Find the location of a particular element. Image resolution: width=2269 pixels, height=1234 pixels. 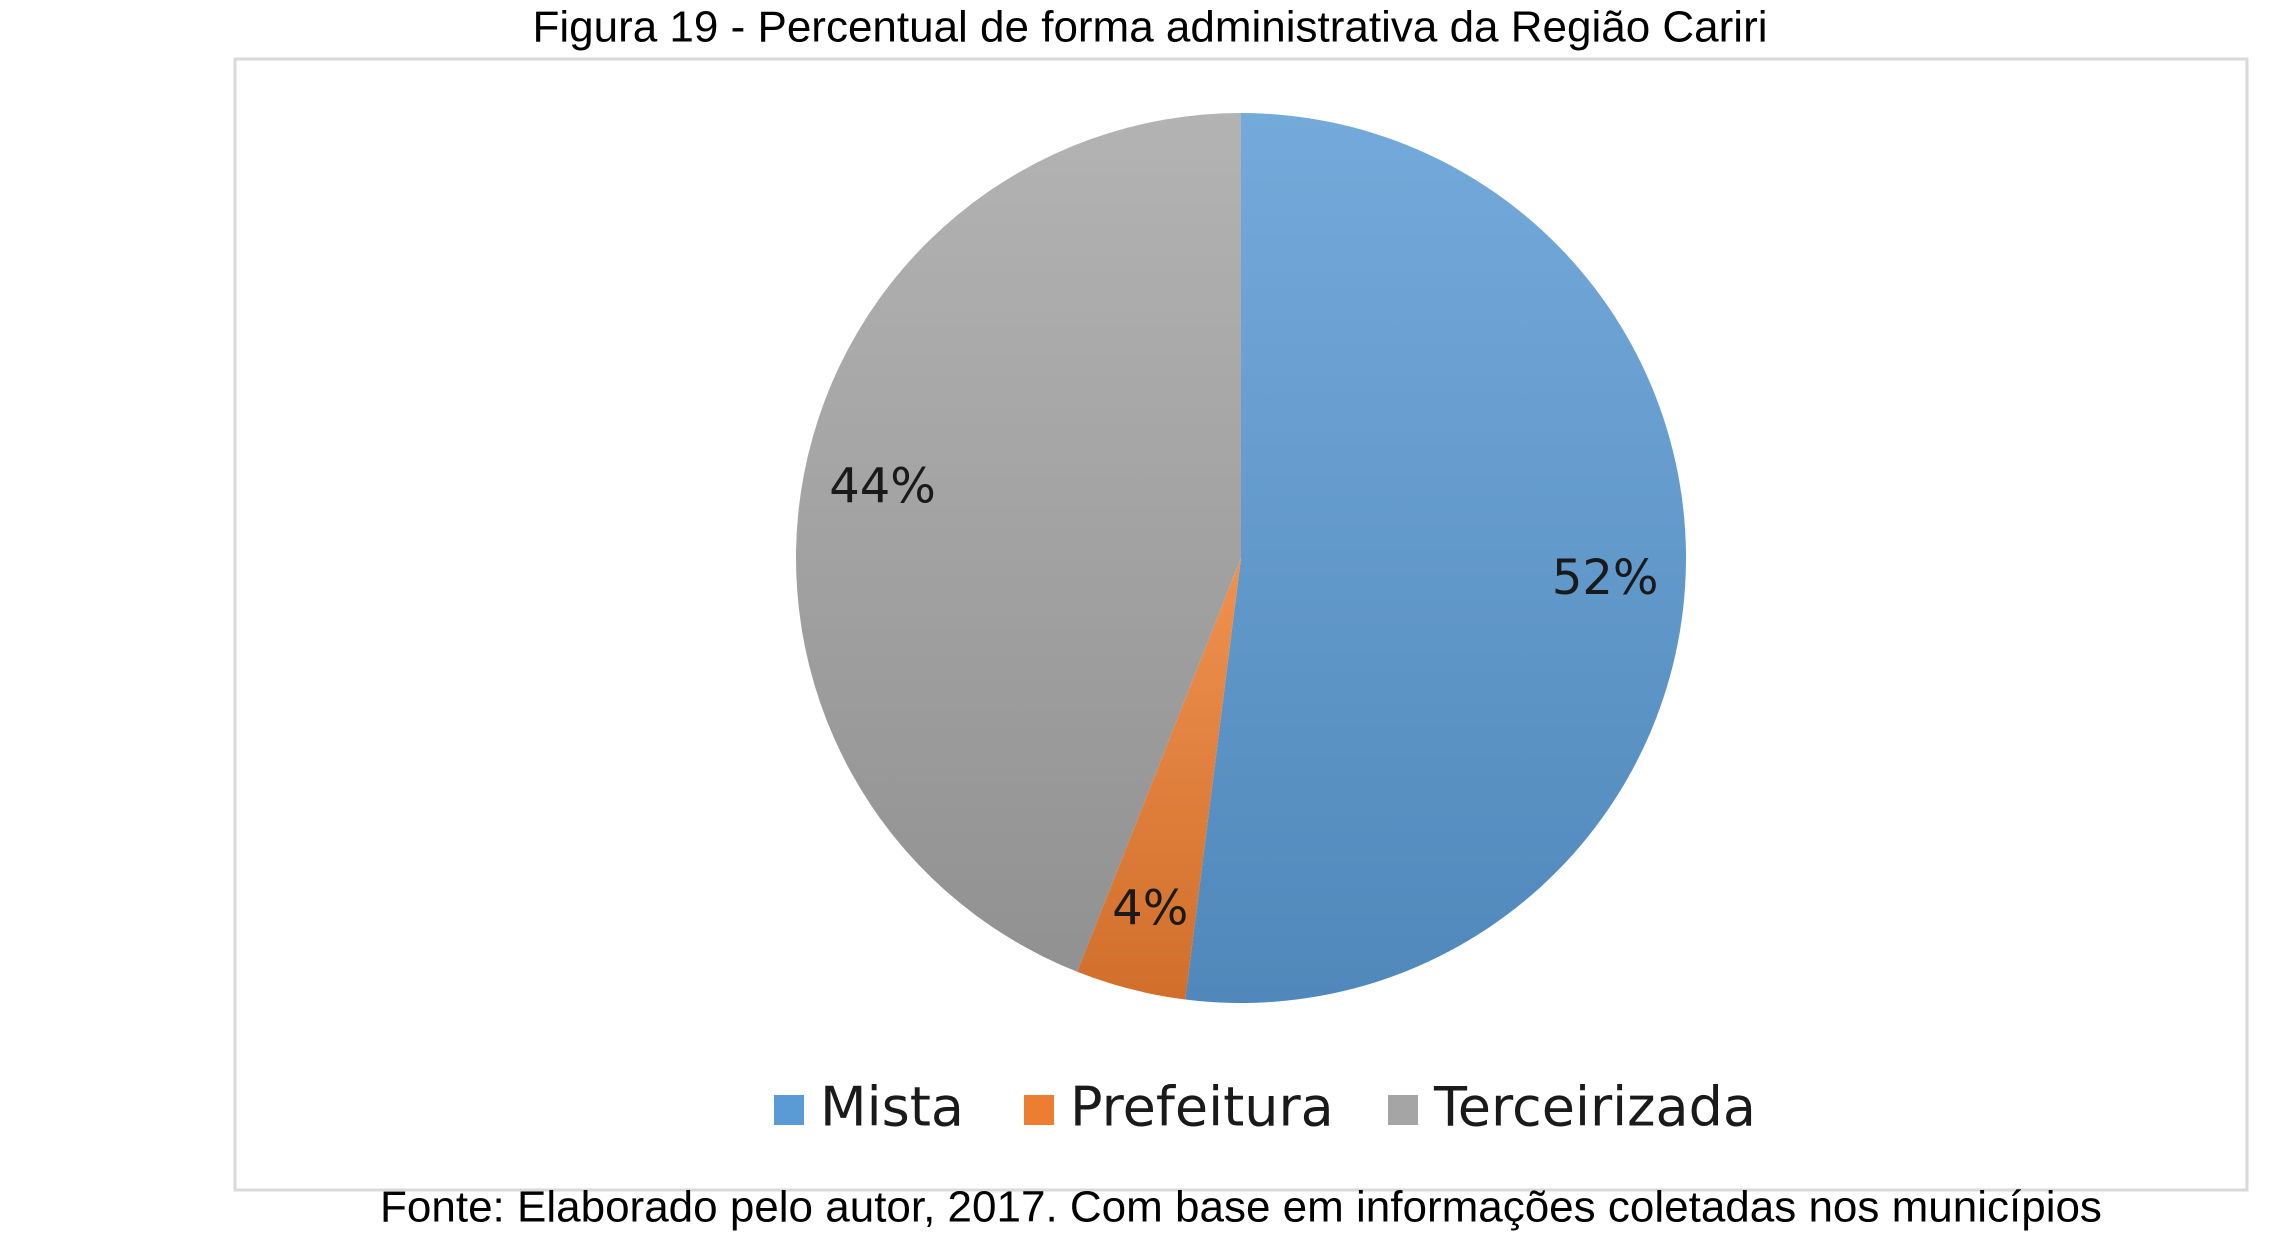

legend-label: Mista is located at coordinates (892, 1107).